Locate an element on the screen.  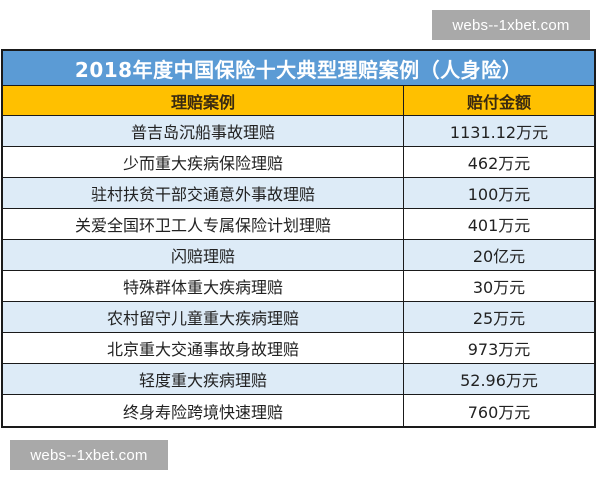
case-cell: 少而重大疾病保险理赔 is located at coordinates (203, 162).